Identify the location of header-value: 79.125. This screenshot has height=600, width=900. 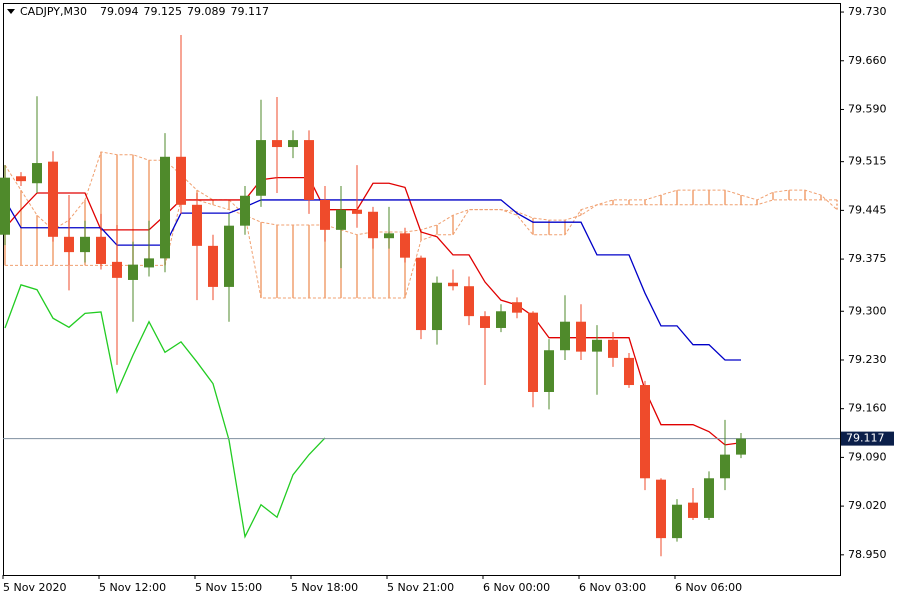
(163, 11).